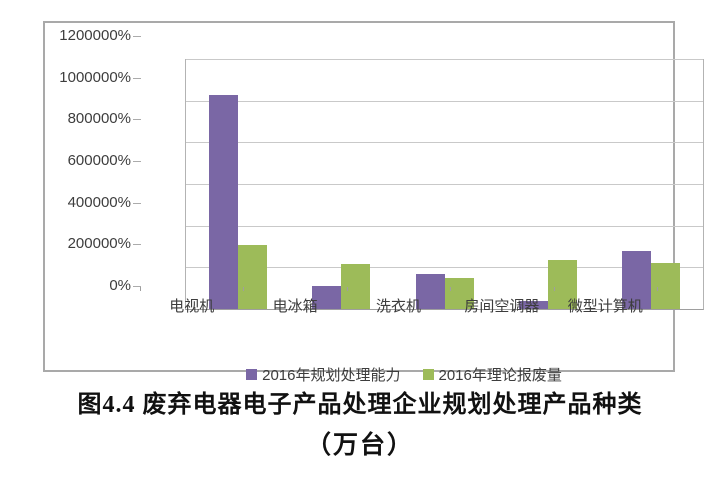 The width and height of the screenshot is (720, 482). What do you see at coordinates (500, 375) in the screenshot?
I see `legend-label: 2016年理论报废量` at bounding box center [500, 375].